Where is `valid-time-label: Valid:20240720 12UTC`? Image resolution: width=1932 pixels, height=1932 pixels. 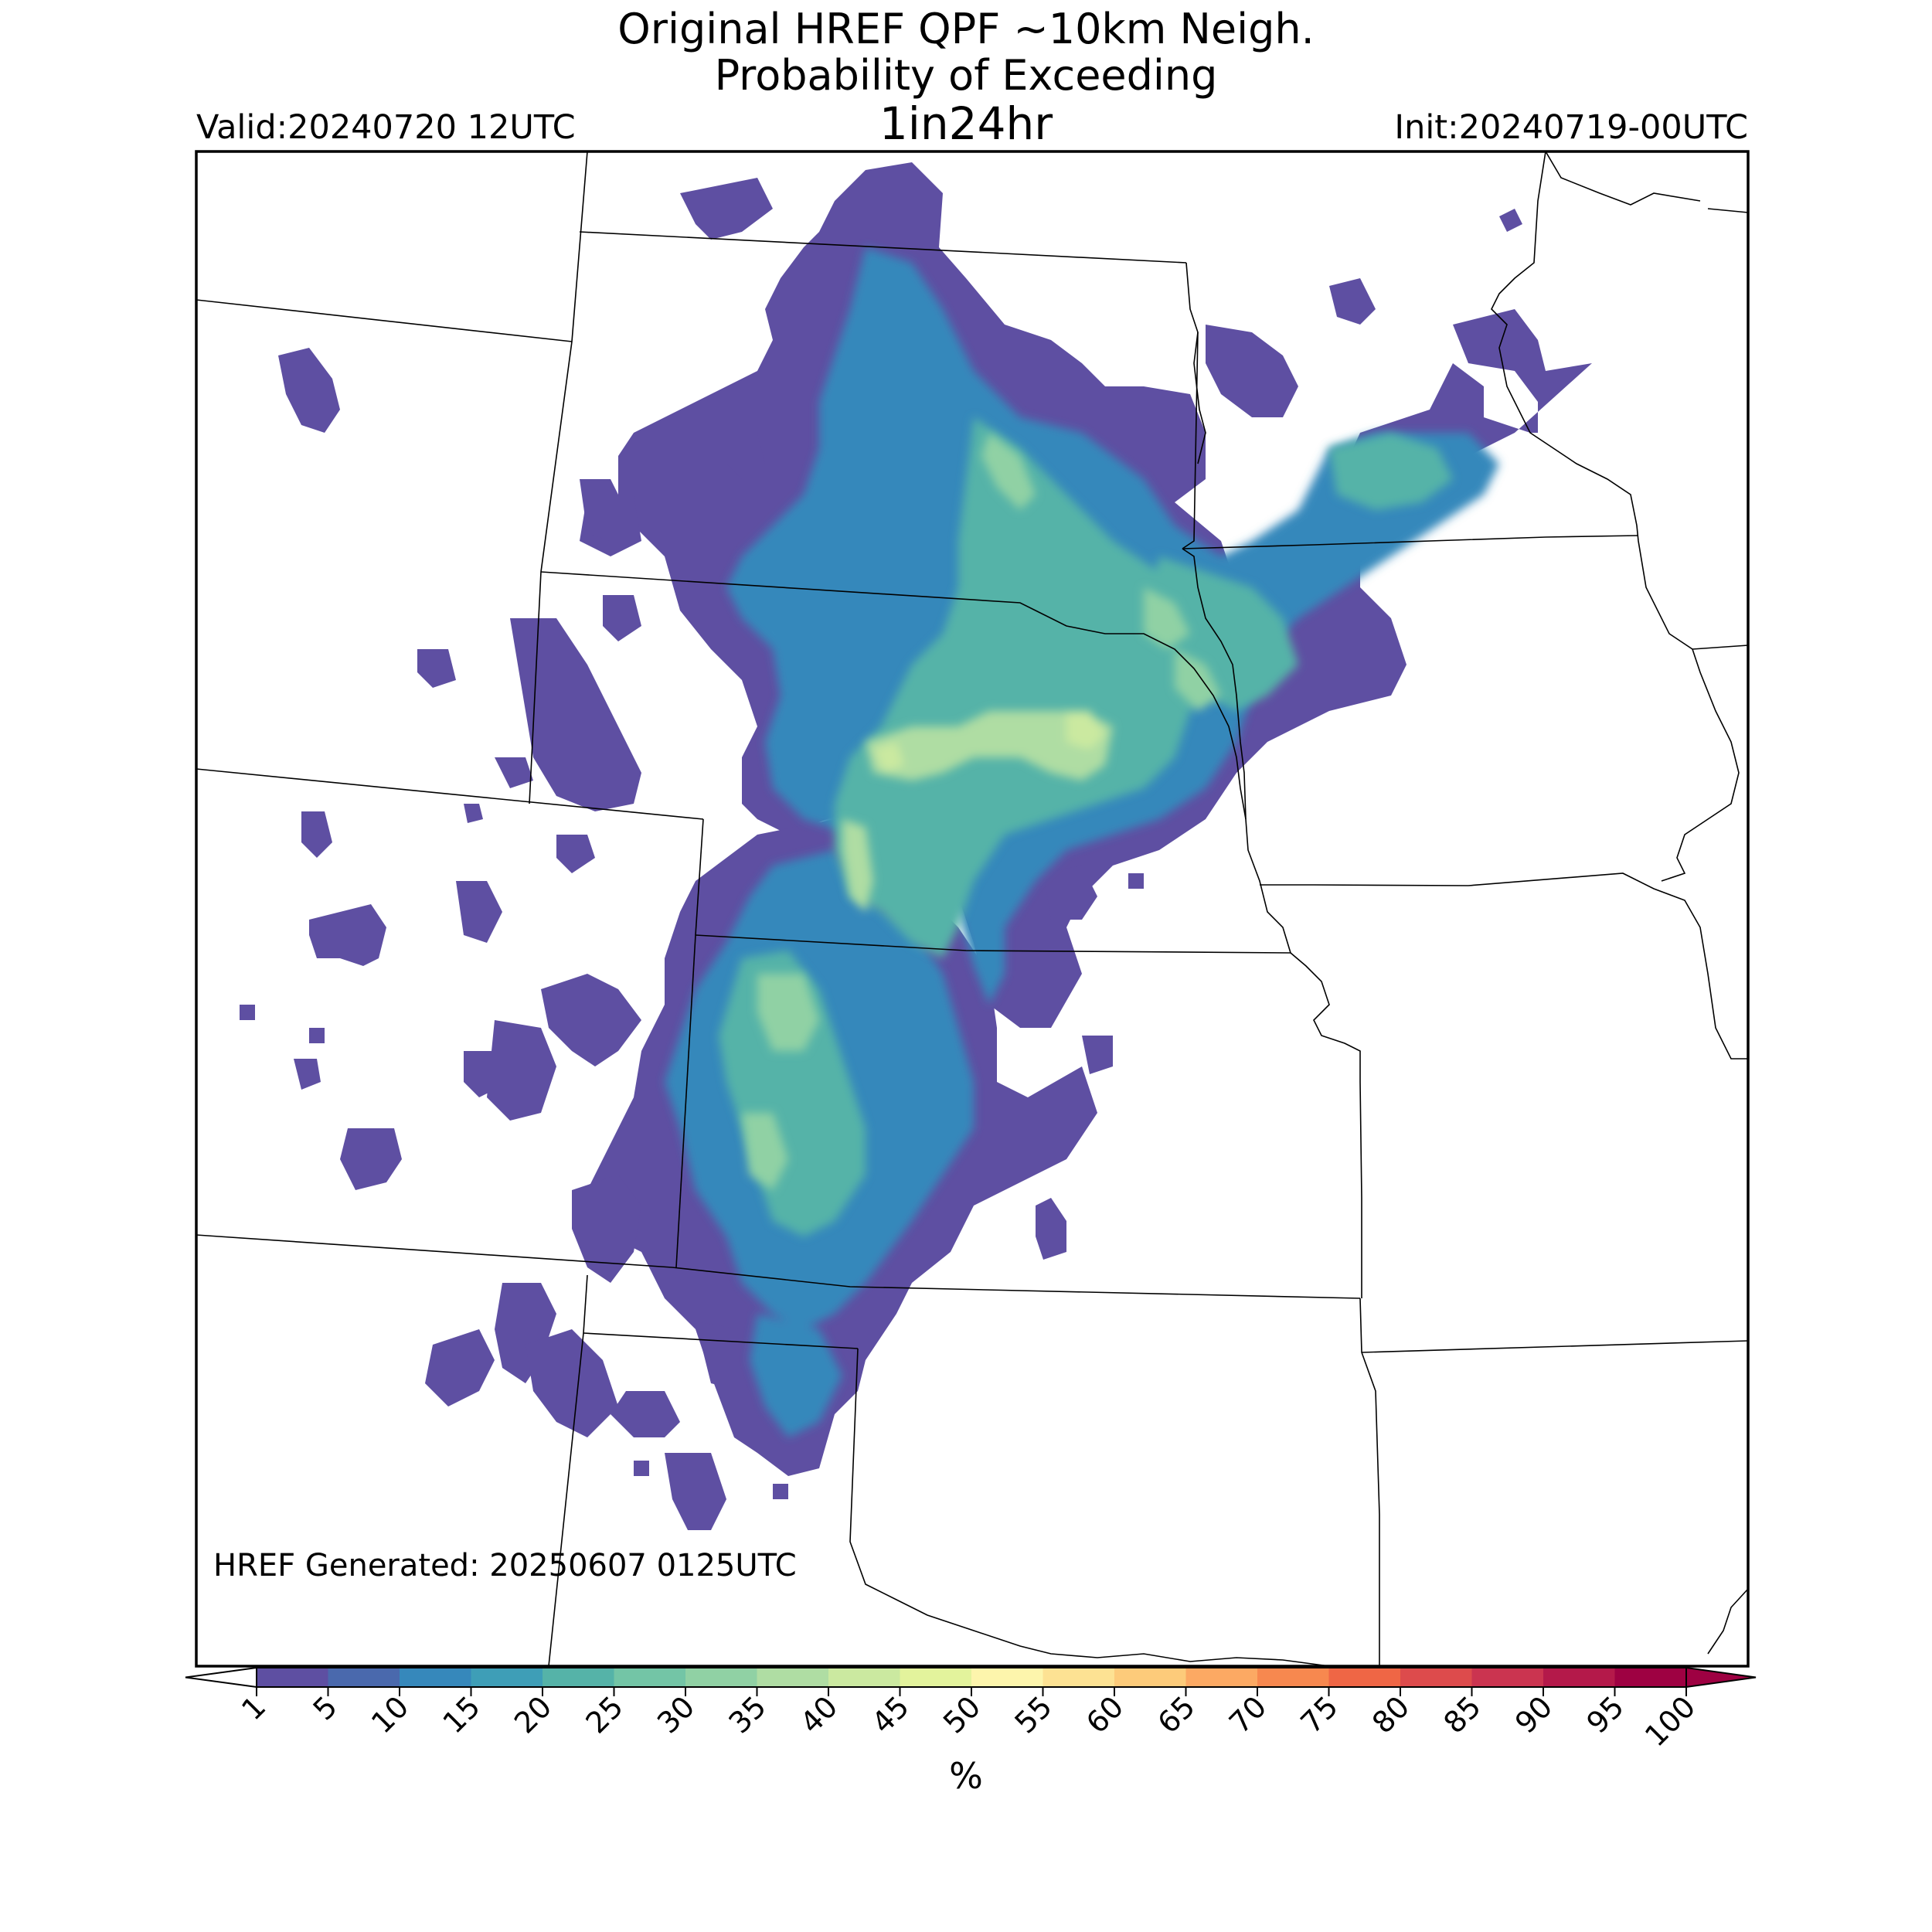 valid-time-label: Valid:20240720 12UTC is located at coordinates (386, 128).